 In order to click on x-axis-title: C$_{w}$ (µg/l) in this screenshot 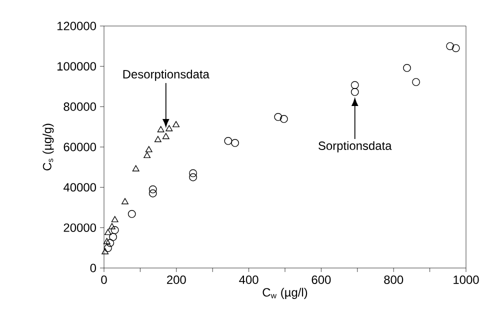, I will do `click(285, 293)`.